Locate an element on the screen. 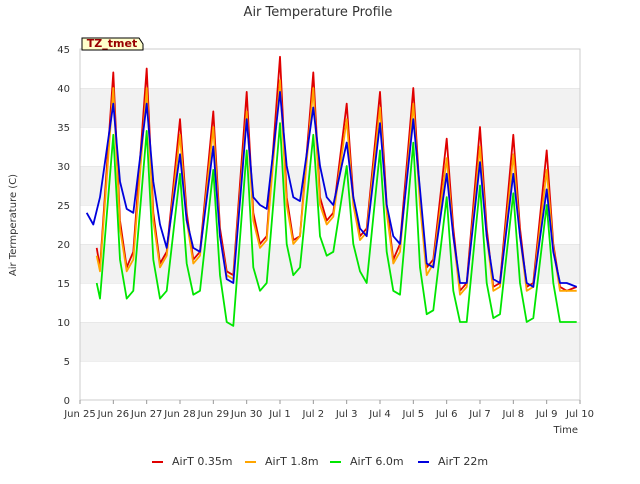 Image resolution: width=640 pixels, height=484 pixels. x-tick-label: Jul 6 is located at coordinates (446, 414).